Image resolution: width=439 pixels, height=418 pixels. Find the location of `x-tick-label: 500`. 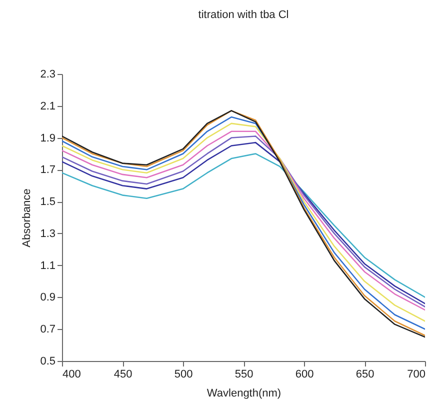

x-tick-label: 500 is located at coordinates (183, 374).